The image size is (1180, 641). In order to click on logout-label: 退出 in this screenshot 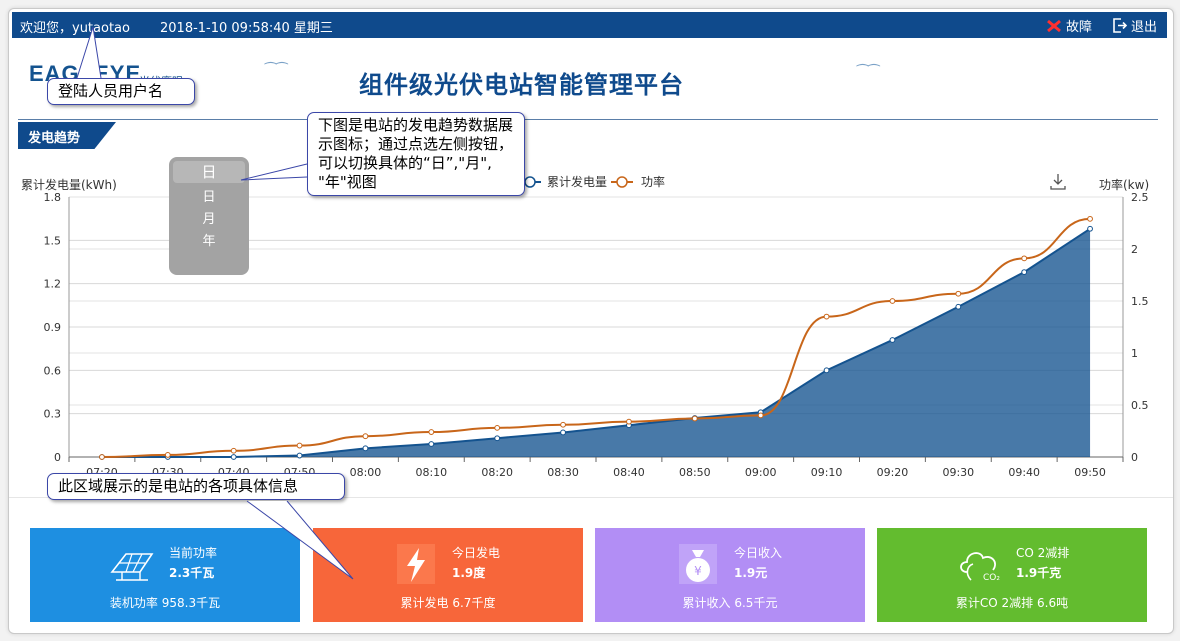, I will do `click(1144, 27)`.